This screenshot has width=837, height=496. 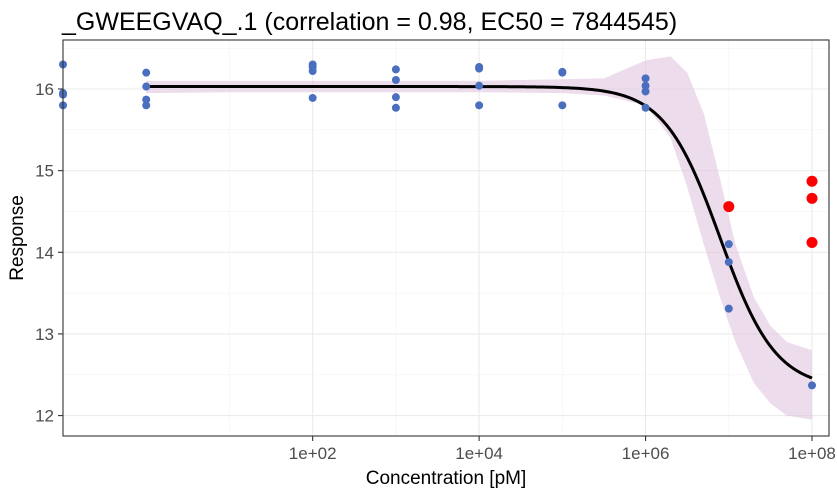 What do you see at coordinates (446, 478) in the screenshot?
I see `x-axis-title: Concentration [pM]` at bounding box center [446, 478].